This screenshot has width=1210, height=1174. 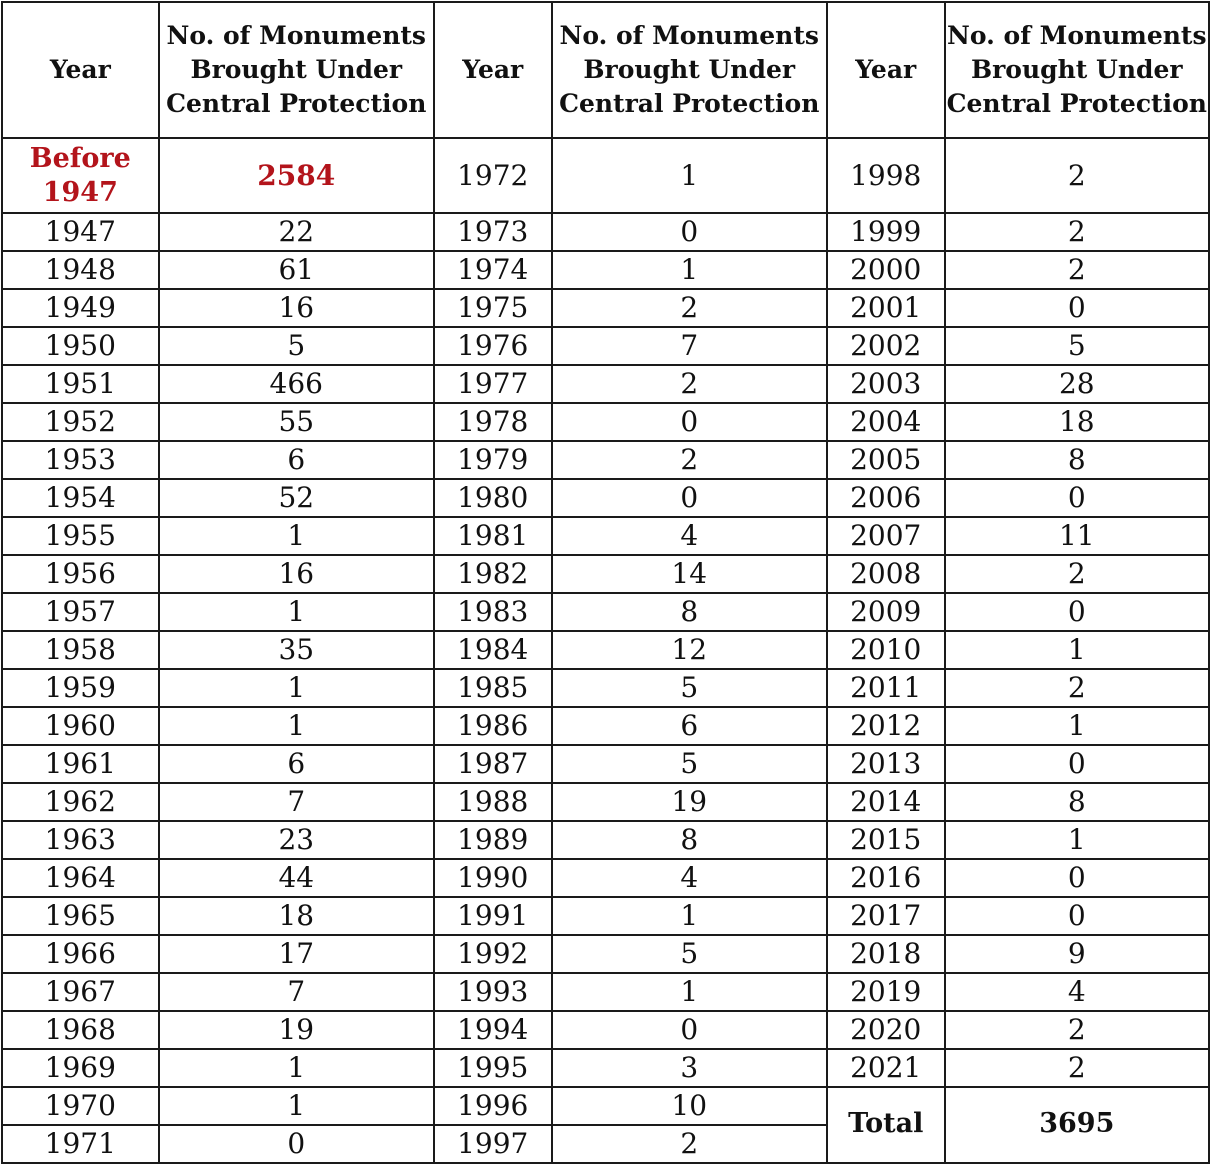 I want to click on table-row: 1967 7 1993 1 2019 4, so click(x=605, y=992).